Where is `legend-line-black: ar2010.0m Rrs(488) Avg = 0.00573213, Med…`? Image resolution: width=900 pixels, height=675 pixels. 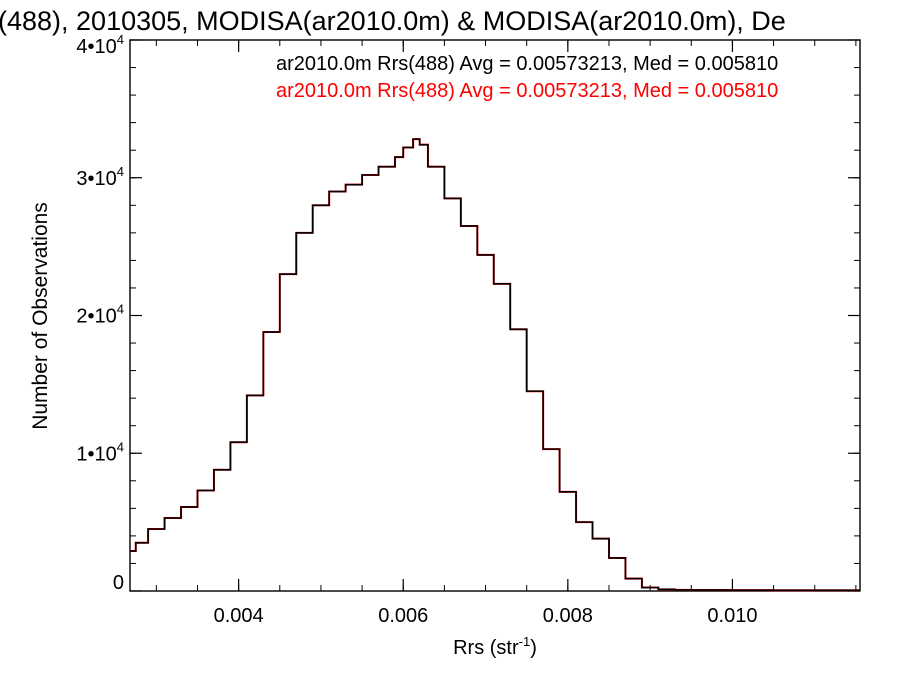 legend-line-black: ar2010.0m Rrs(488) Avg = 0.00573213, Med… is located at coordinates (527, 64).